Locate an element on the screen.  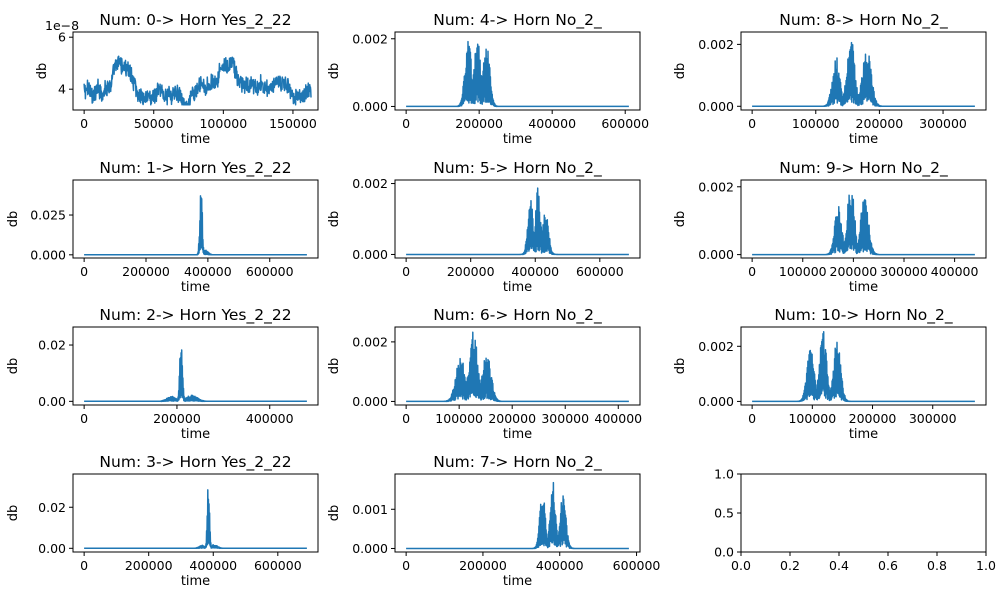
y-tick-label: 0.001 is located at coordinates (370, 509).